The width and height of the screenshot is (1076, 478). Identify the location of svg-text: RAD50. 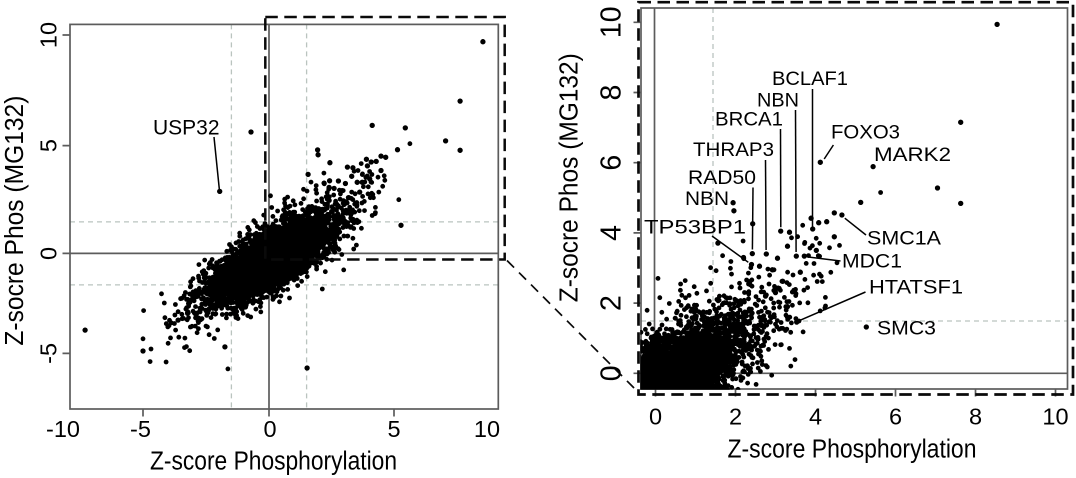
(722, 178).